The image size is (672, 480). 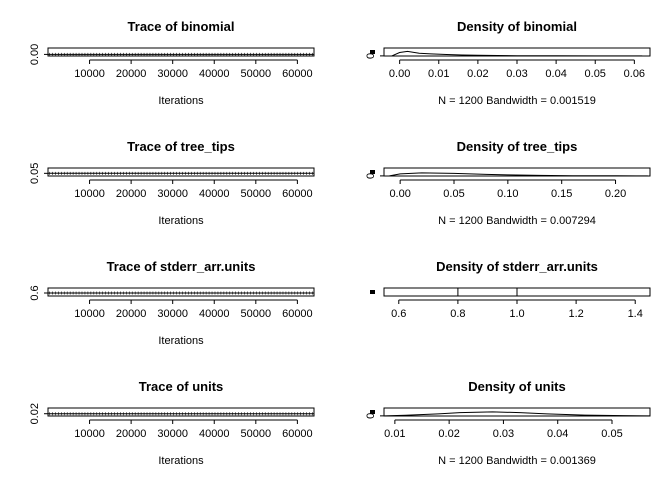 What do you see at coordinates (517, 101) in the screenshot?
I see `x-axis-label: N = 1200 Bandwidth = 0.001519` at bounding box center [517, 101].